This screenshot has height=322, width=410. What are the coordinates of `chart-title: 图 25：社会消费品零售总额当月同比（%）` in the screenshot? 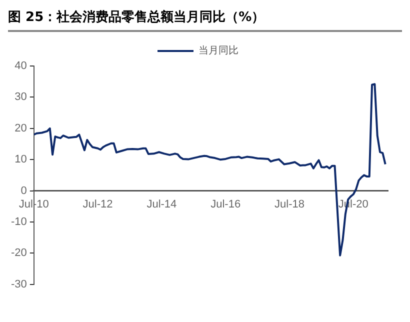 It's located at (205, 20).